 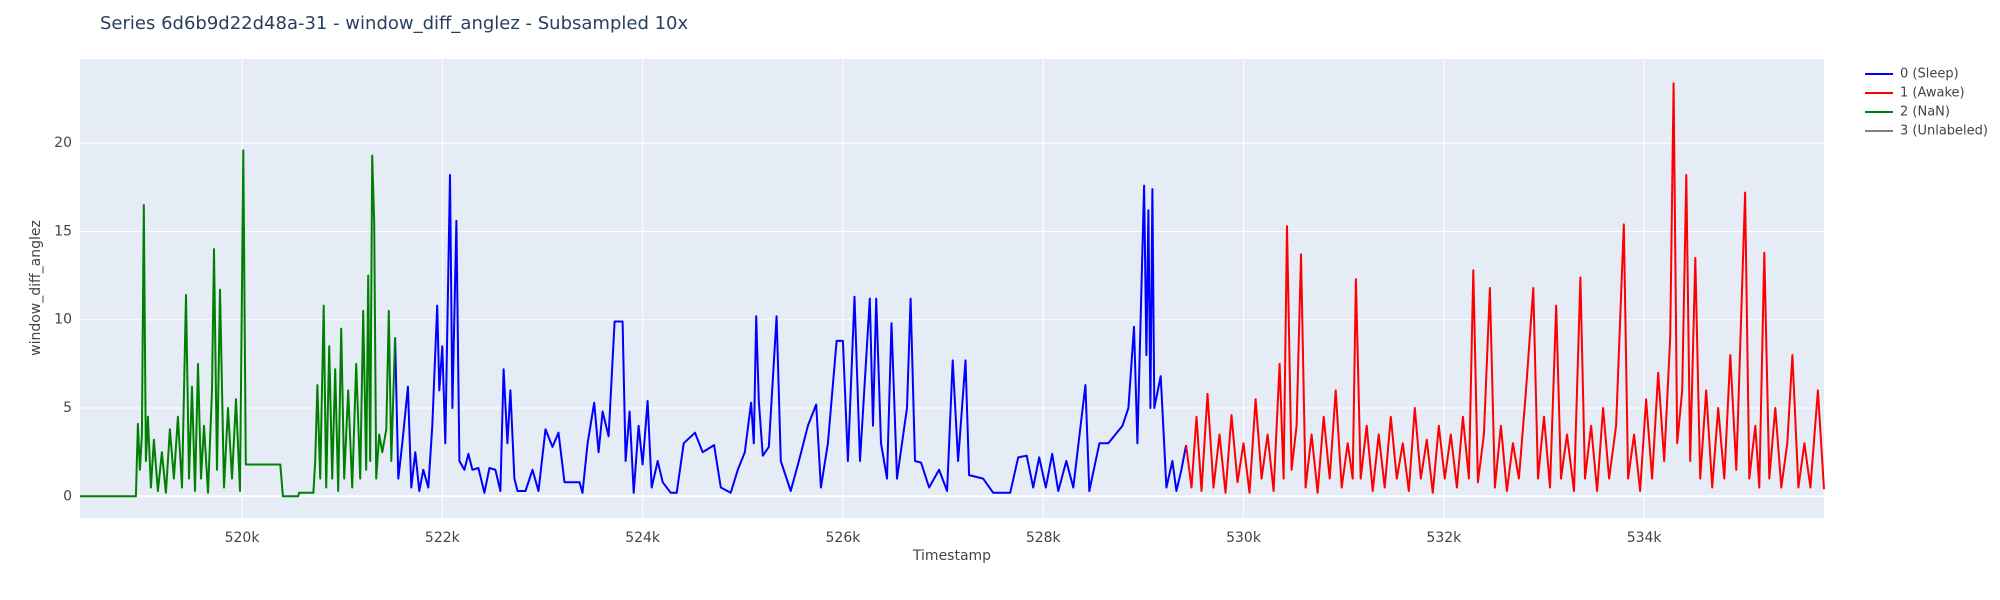 What do you see at coordinates (63, 231) in the screenshot?
I see `y-tick-label: 15` at bounding box center [63, 231].